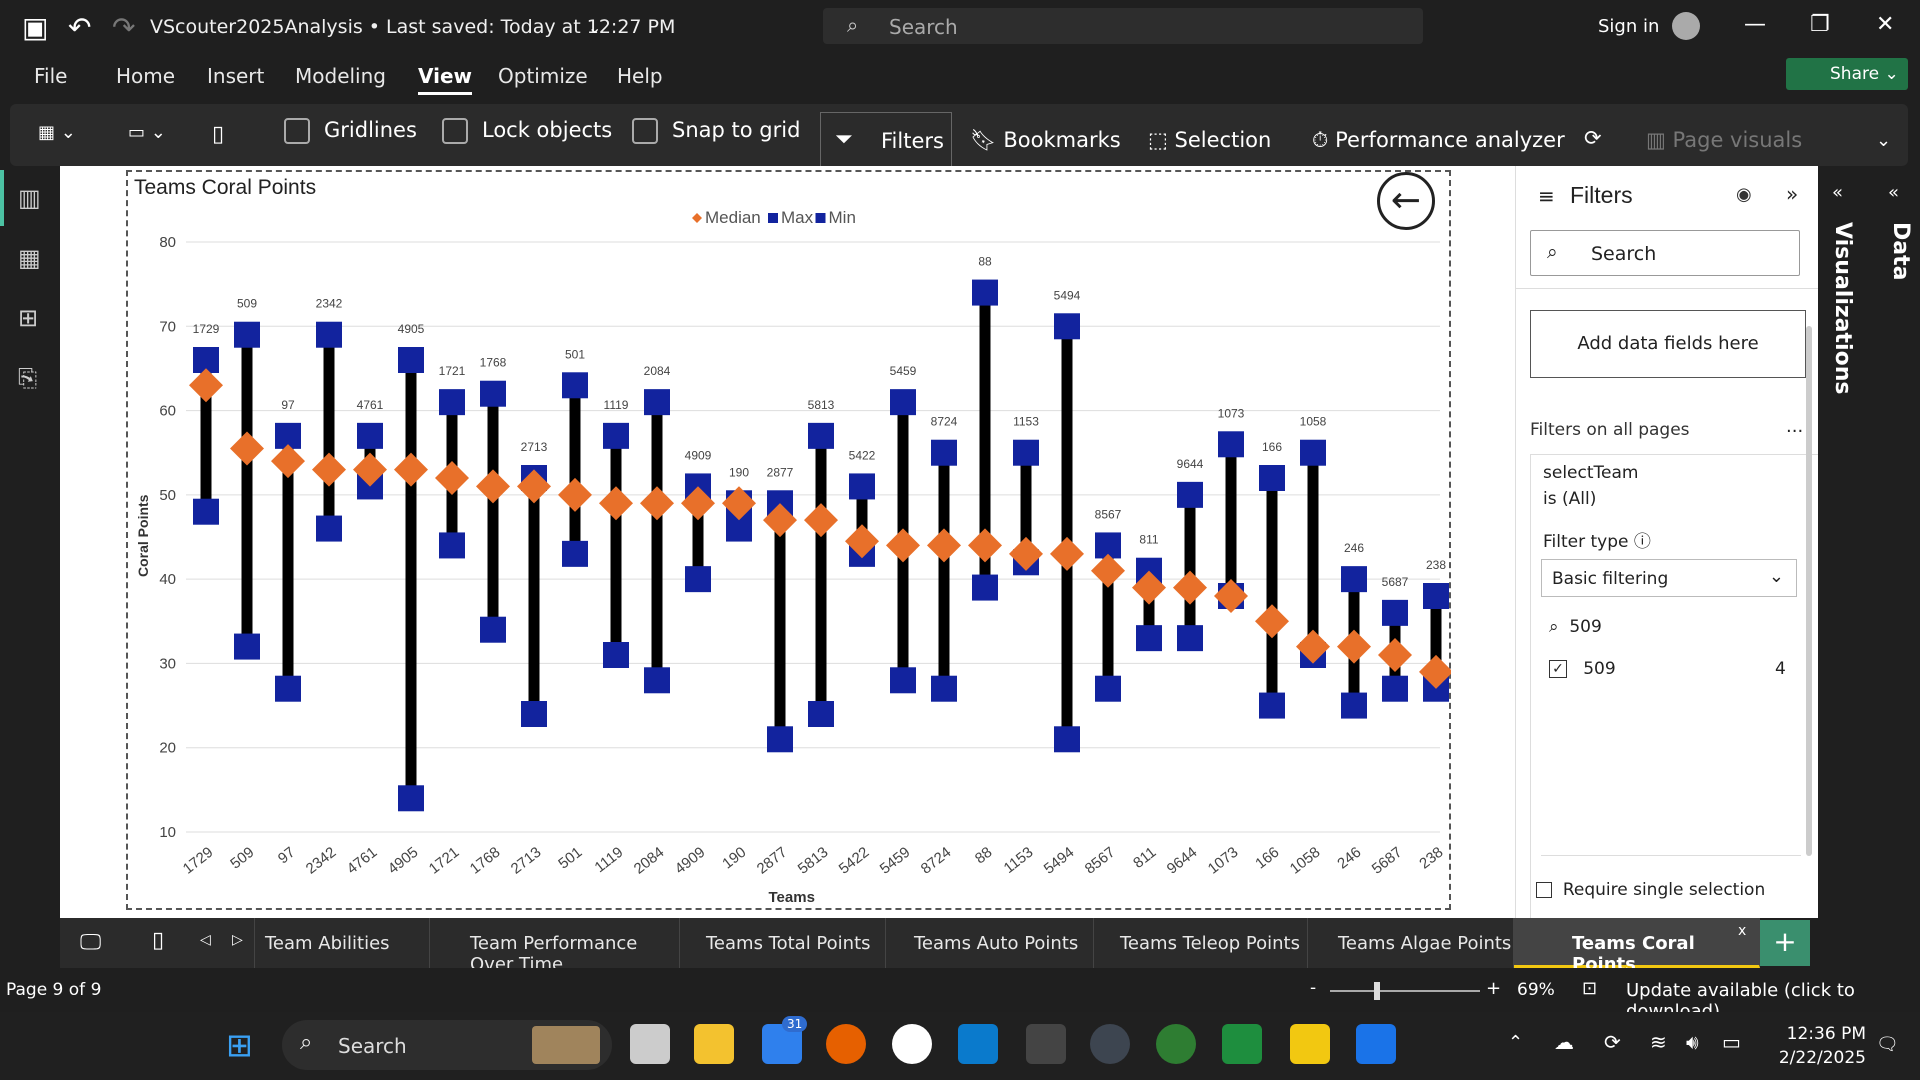 This screenshot has height=1080, width=1920. Describe the element at coordinates (1900, 251) in the screenshot. I see `data-pane-tab: Data` at that location.